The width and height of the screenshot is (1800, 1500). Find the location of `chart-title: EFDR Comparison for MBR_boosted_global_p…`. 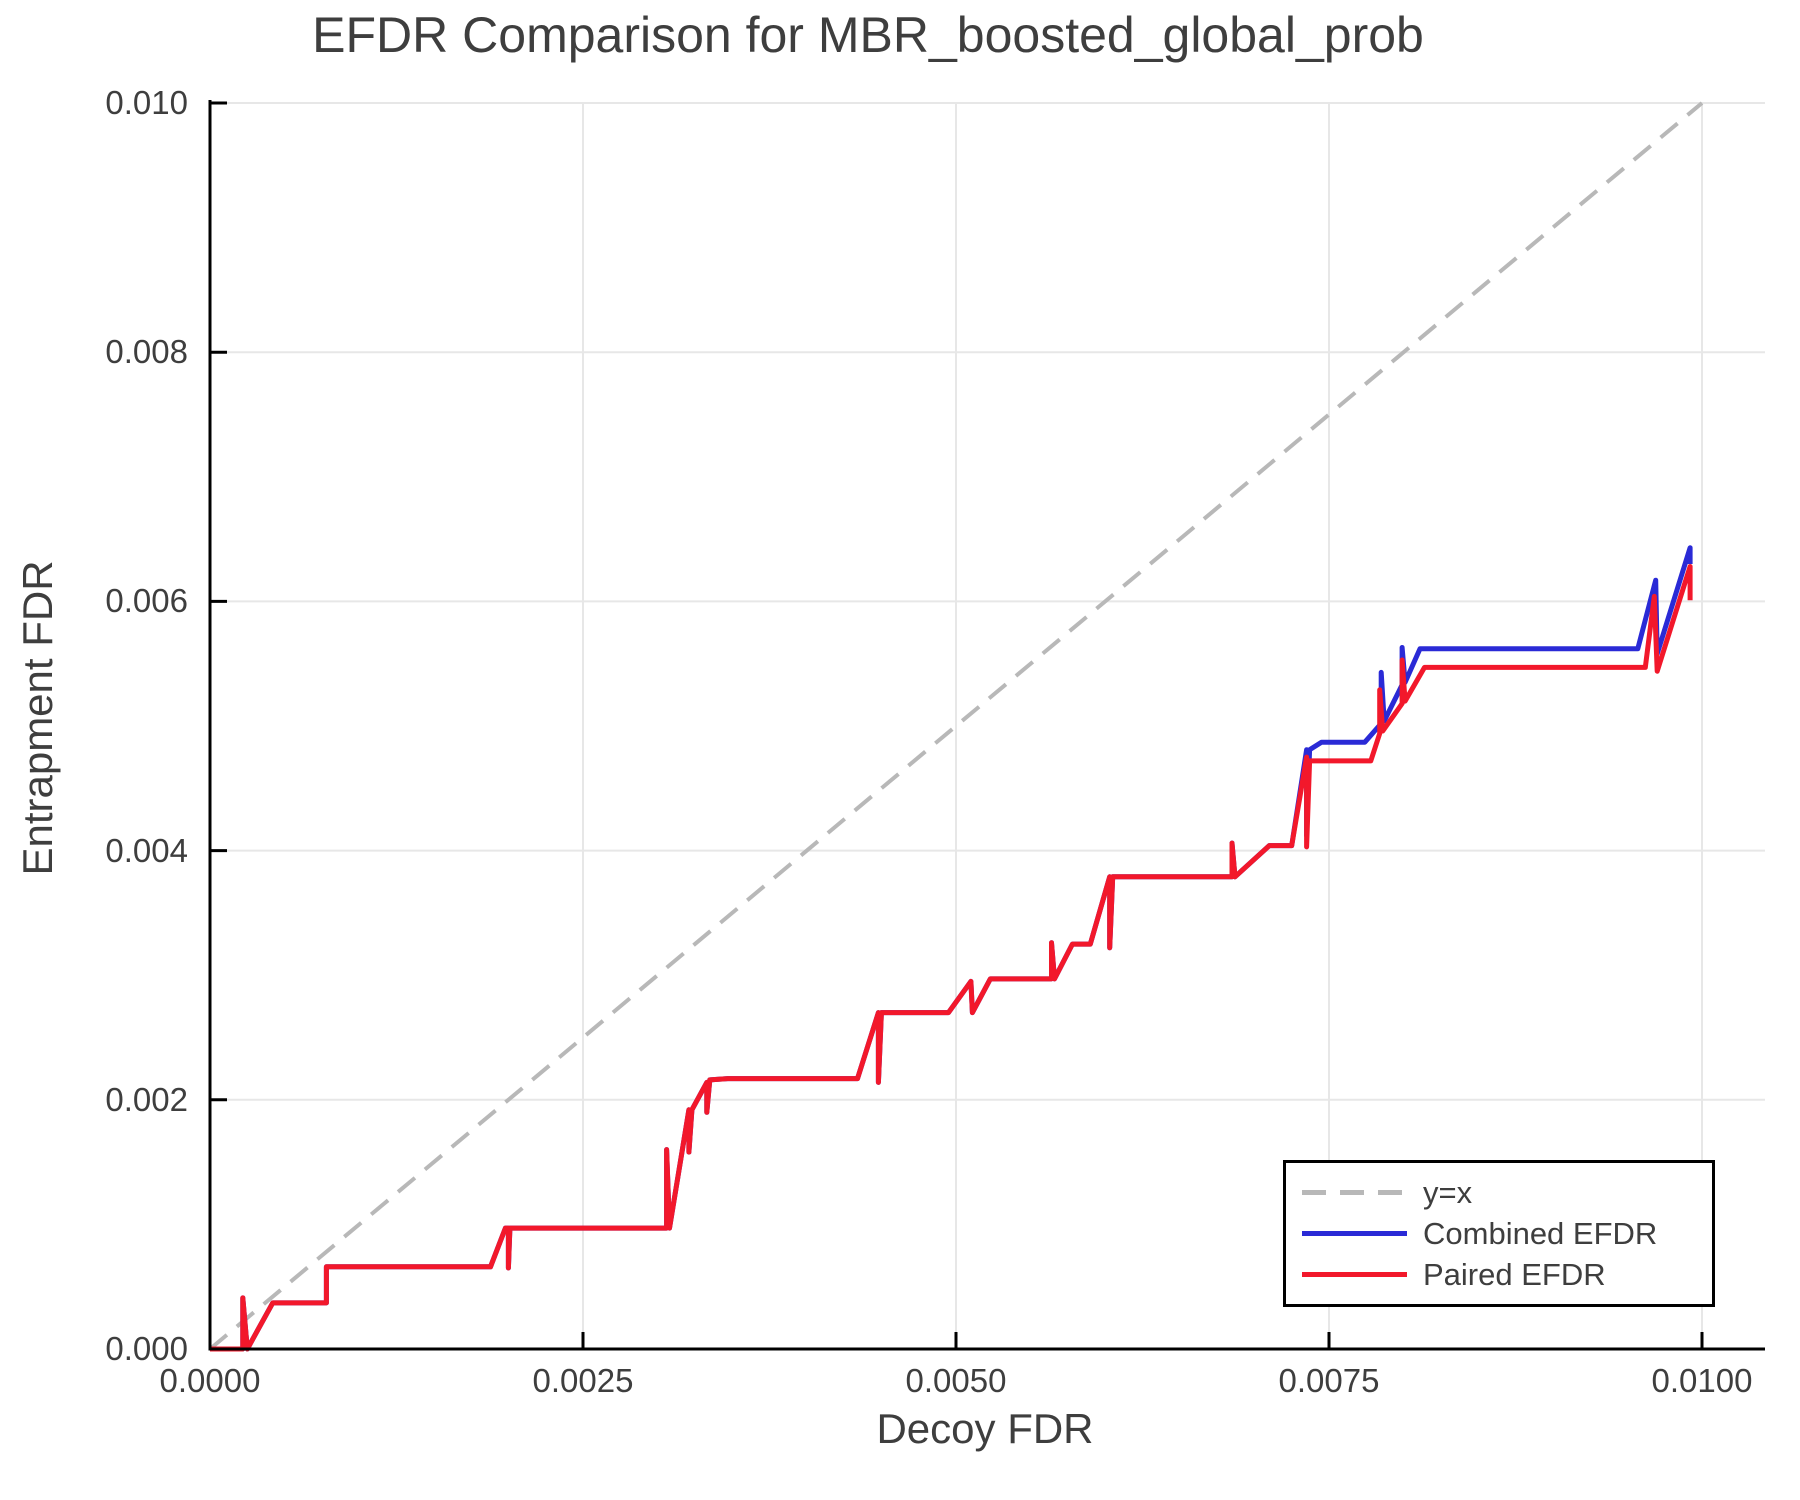

chart-title: EFDR Comparison for MBR_boosted_global_p… is located at coordinates (868, 35).